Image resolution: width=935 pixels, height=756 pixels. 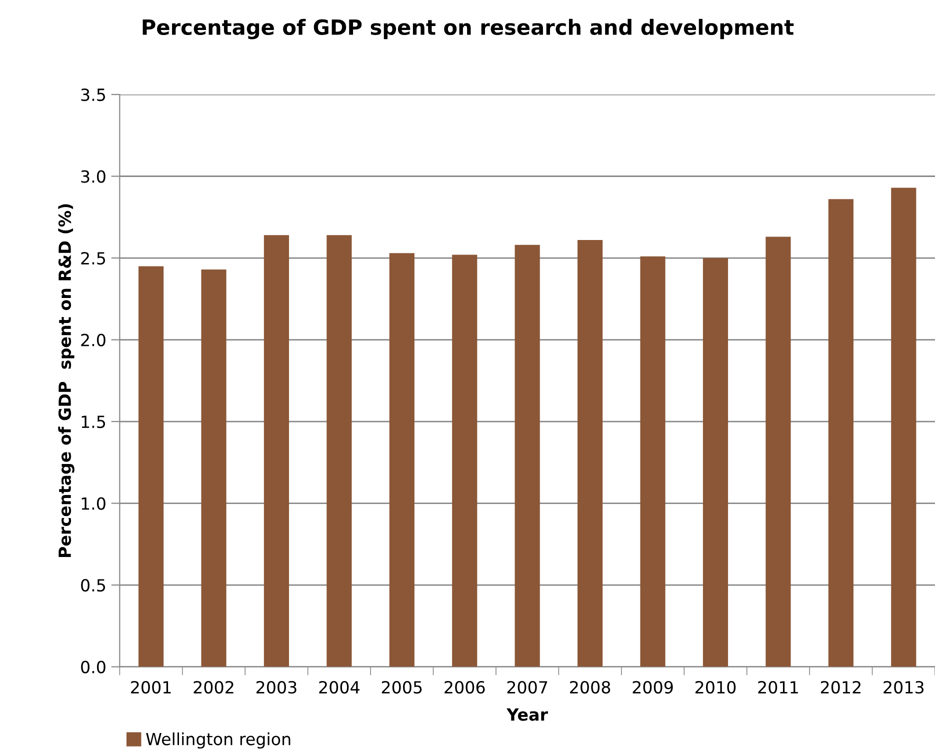 What do you see at coordinates (93, 667) in the screenshot?
I see `y-tick-label: 0.0` at bounding box center [93, 667].